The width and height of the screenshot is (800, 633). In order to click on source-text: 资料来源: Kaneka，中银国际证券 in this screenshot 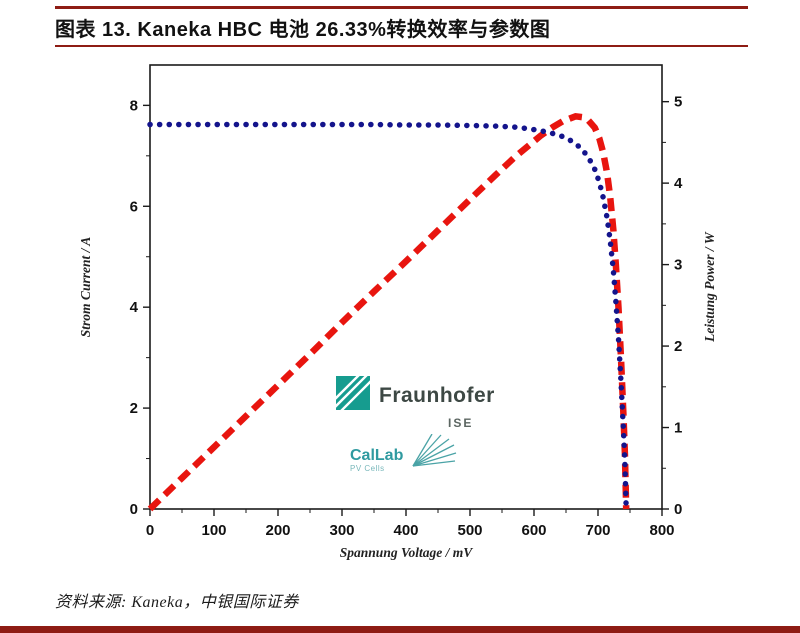, I will do `click(177, 602)`.